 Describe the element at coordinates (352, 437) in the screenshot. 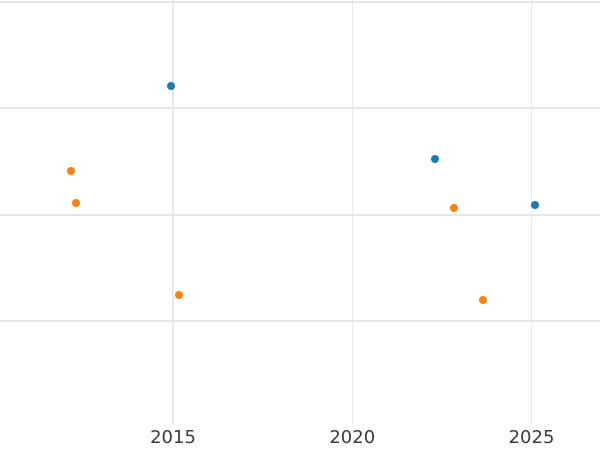

I see `x-tick-label: 2020` at that location.